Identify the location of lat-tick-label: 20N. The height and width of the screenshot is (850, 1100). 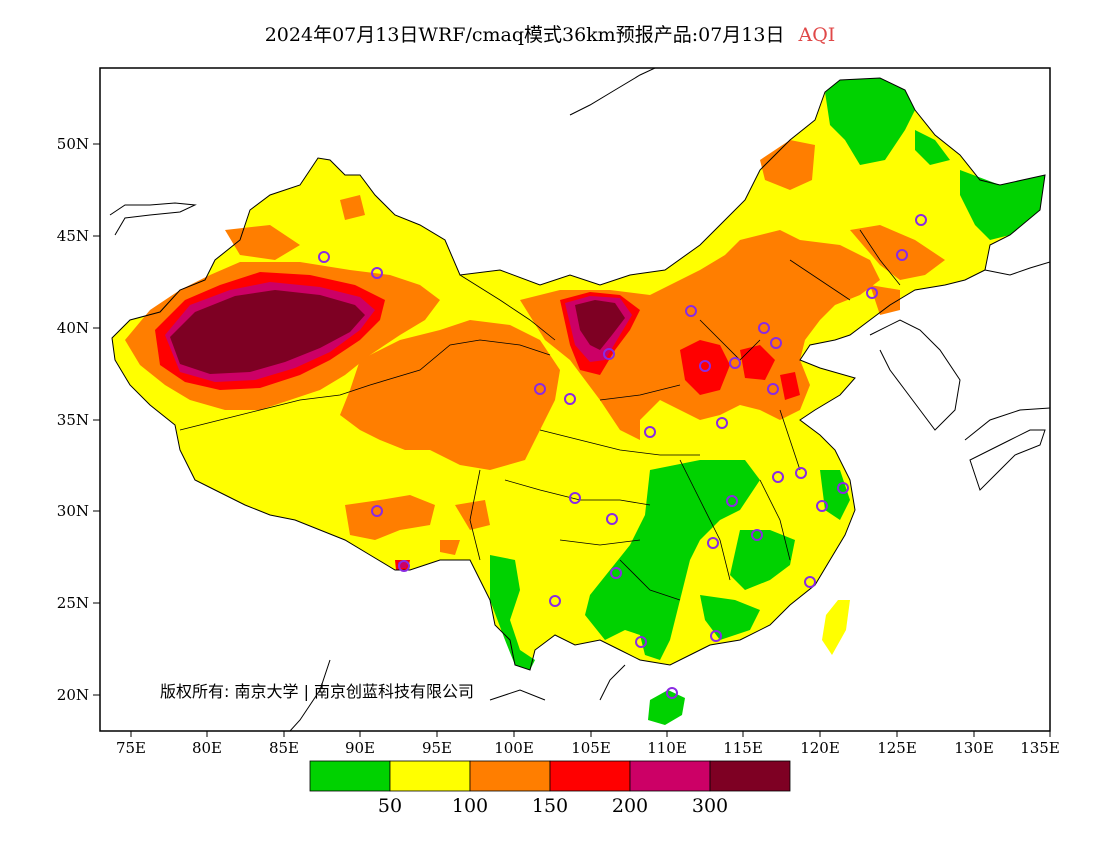
(73, 695).